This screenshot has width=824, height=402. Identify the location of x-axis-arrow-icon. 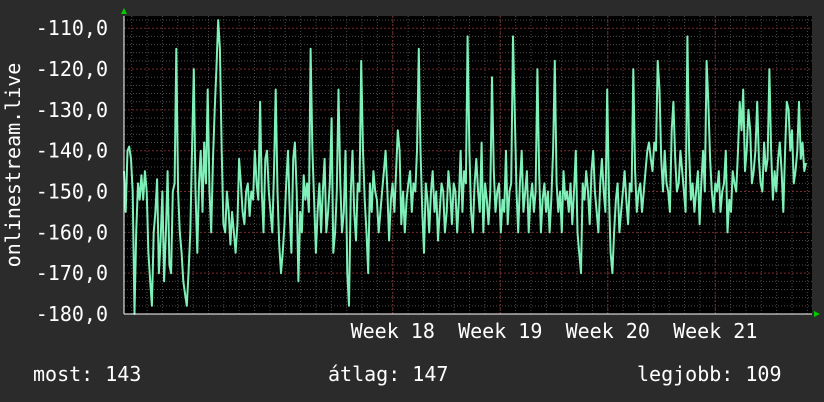
(817, 314).